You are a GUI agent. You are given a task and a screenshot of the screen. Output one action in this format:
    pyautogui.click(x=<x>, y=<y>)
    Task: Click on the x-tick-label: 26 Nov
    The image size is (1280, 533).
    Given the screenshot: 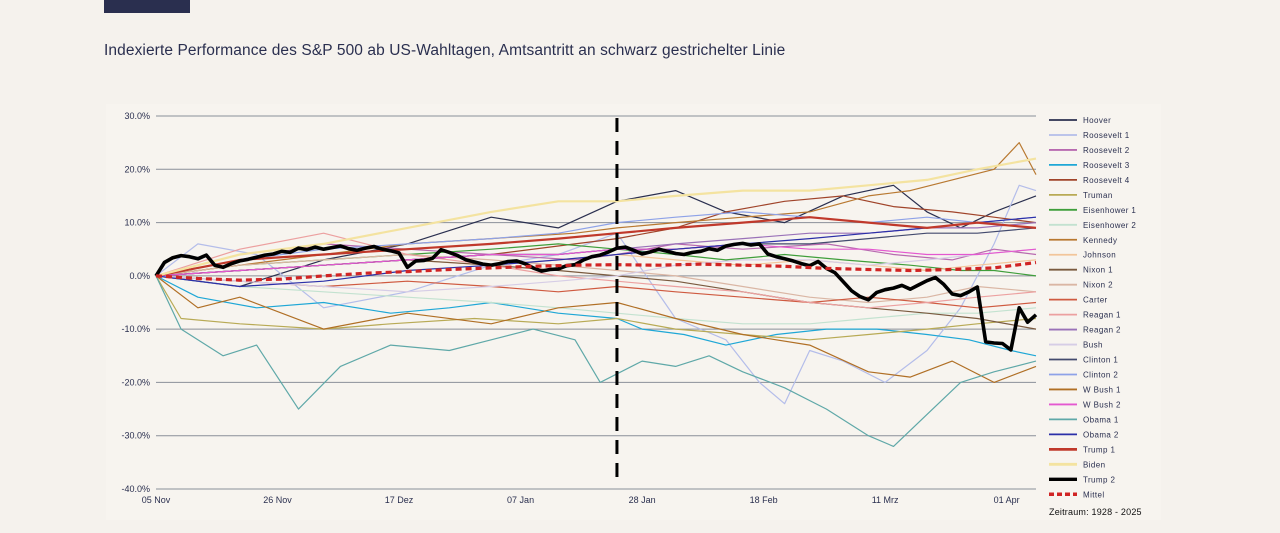 What is the action you would take?
    pyautogui.click(x=277, y=500)
    